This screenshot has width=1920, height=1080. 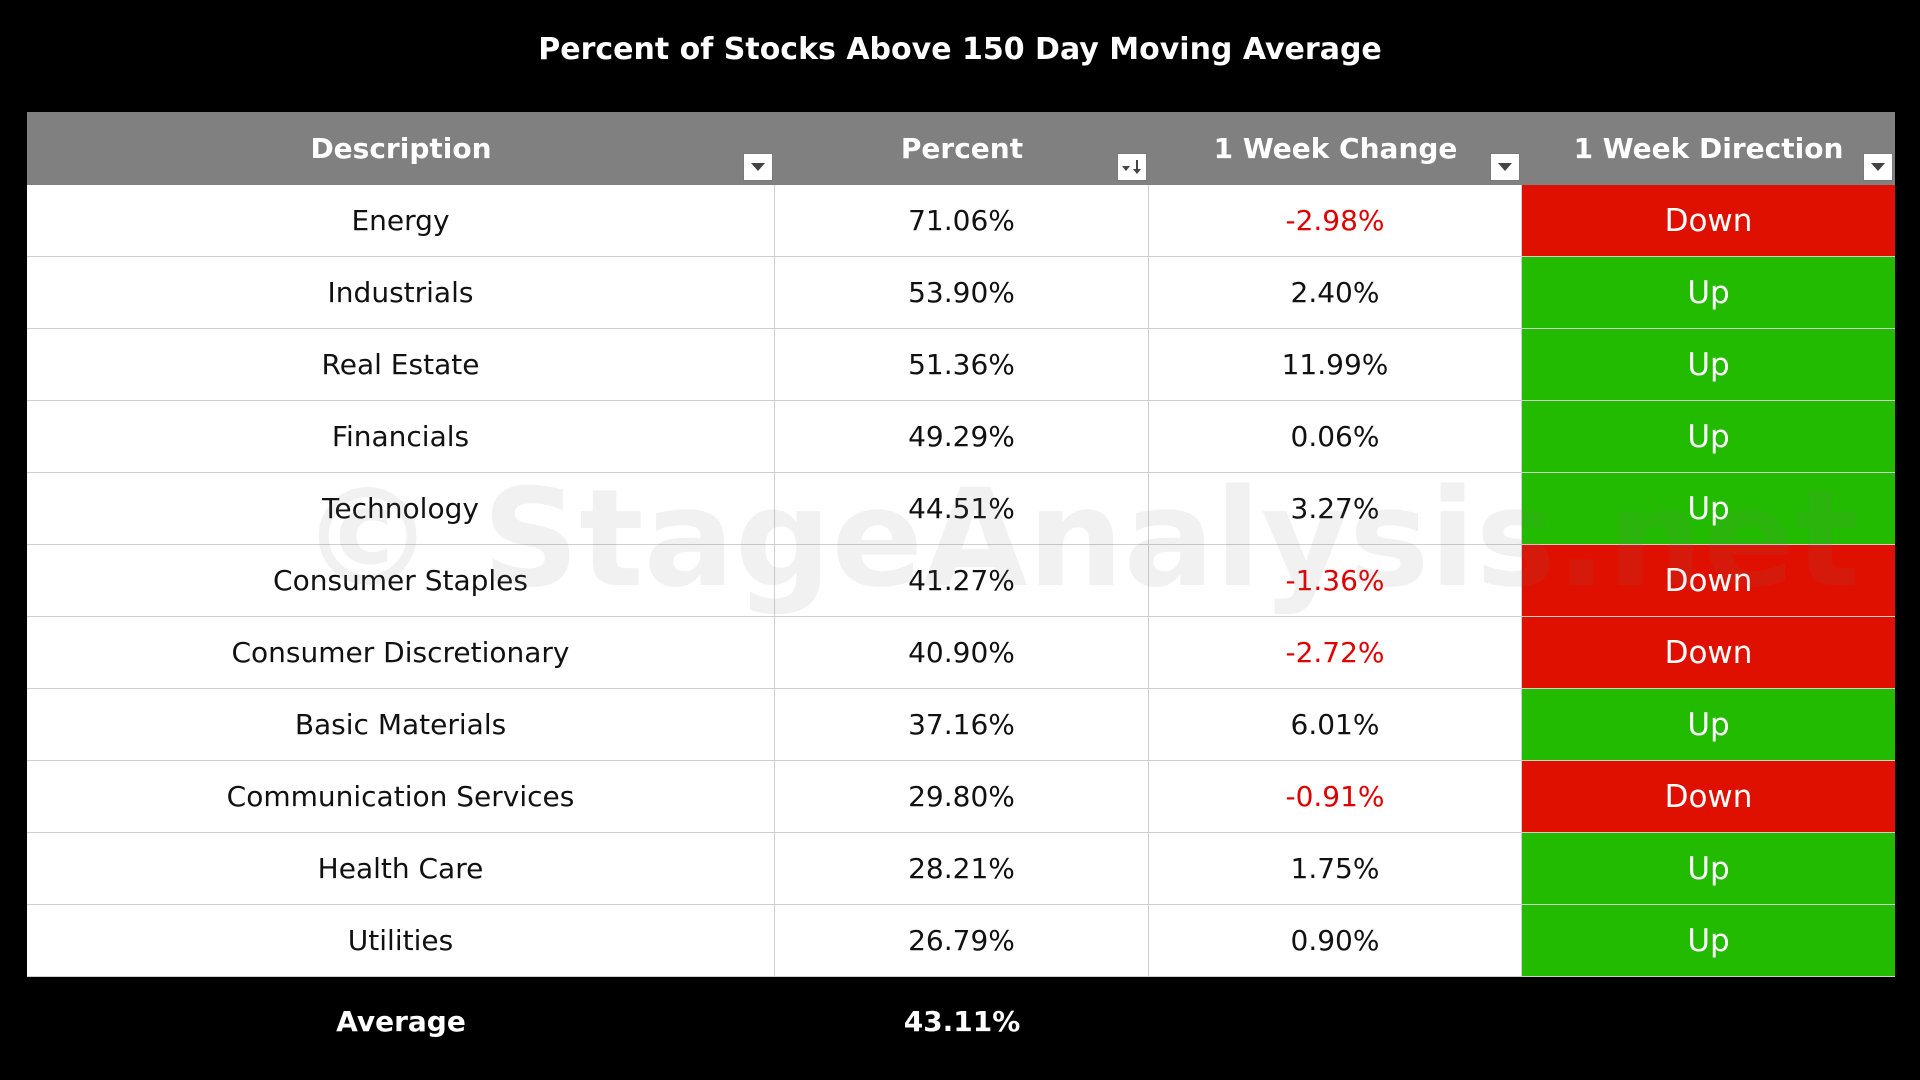 I want to click on cell-percent: 44.51%, so click(x=962, y=509).